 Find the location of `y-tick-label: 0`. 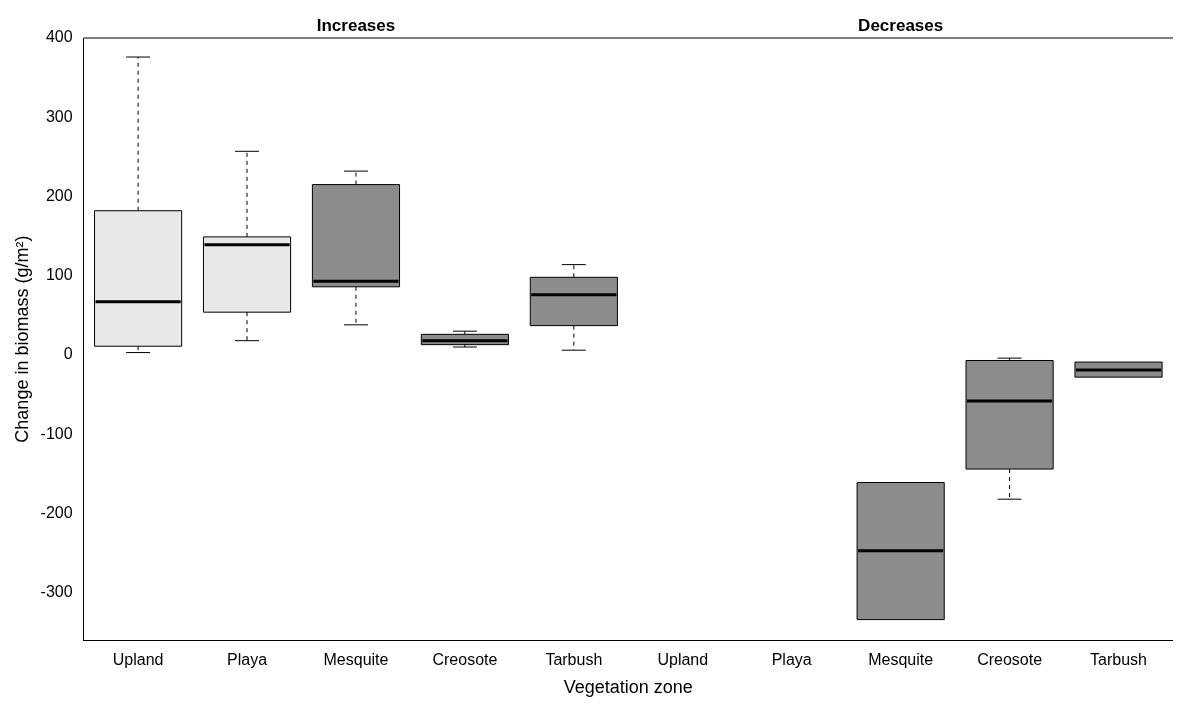

y-tick-label: 0 is located at coordinates (68, 354).